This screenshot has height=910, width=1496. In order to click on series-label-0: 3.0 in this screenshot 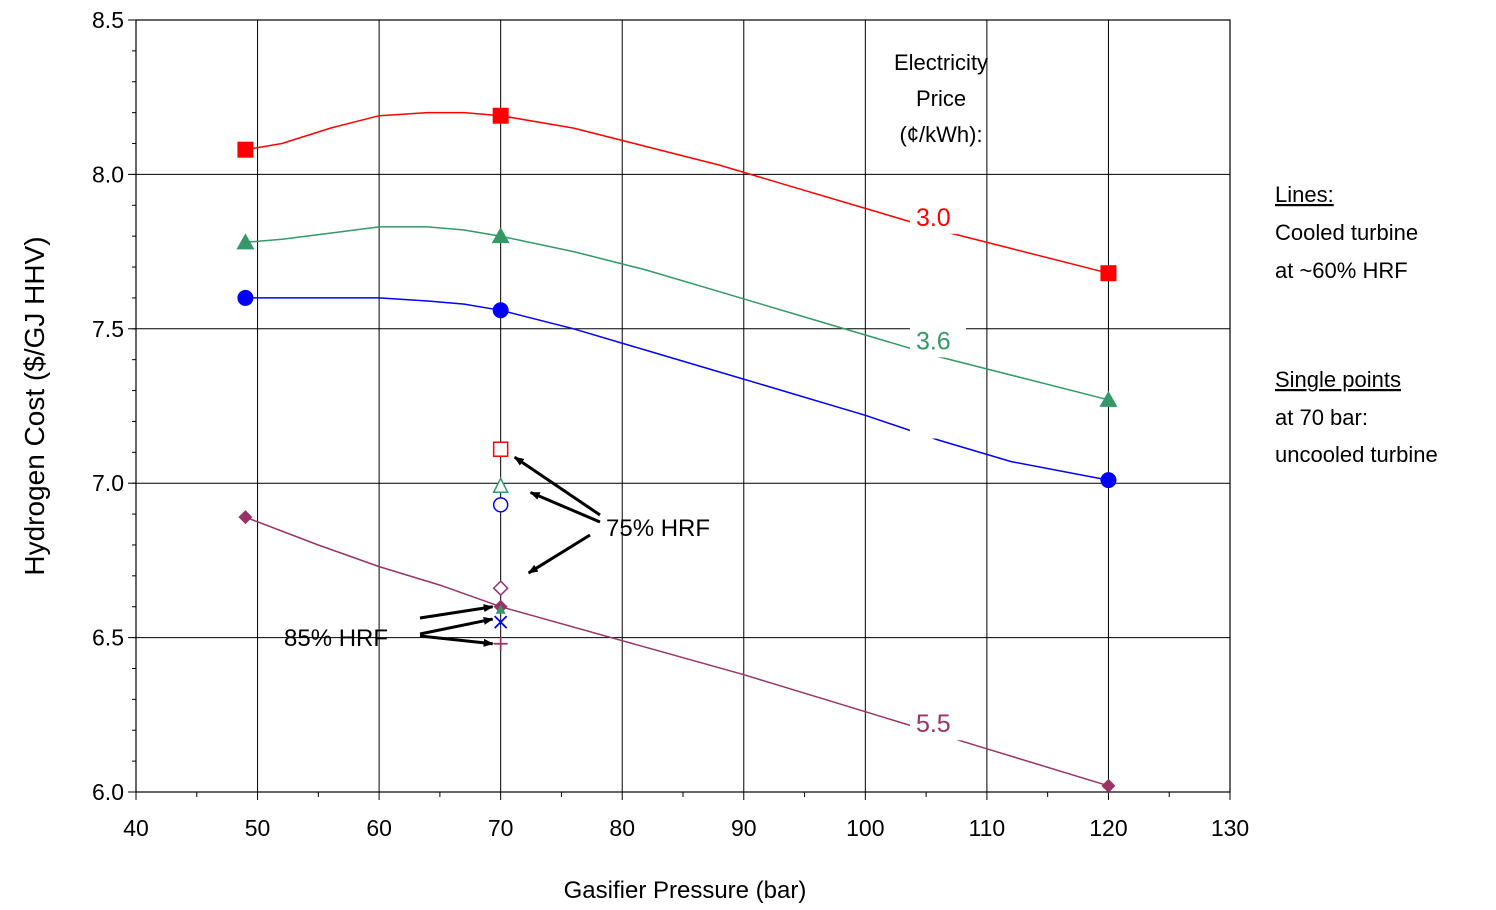, I will do `click(933, 218)`.